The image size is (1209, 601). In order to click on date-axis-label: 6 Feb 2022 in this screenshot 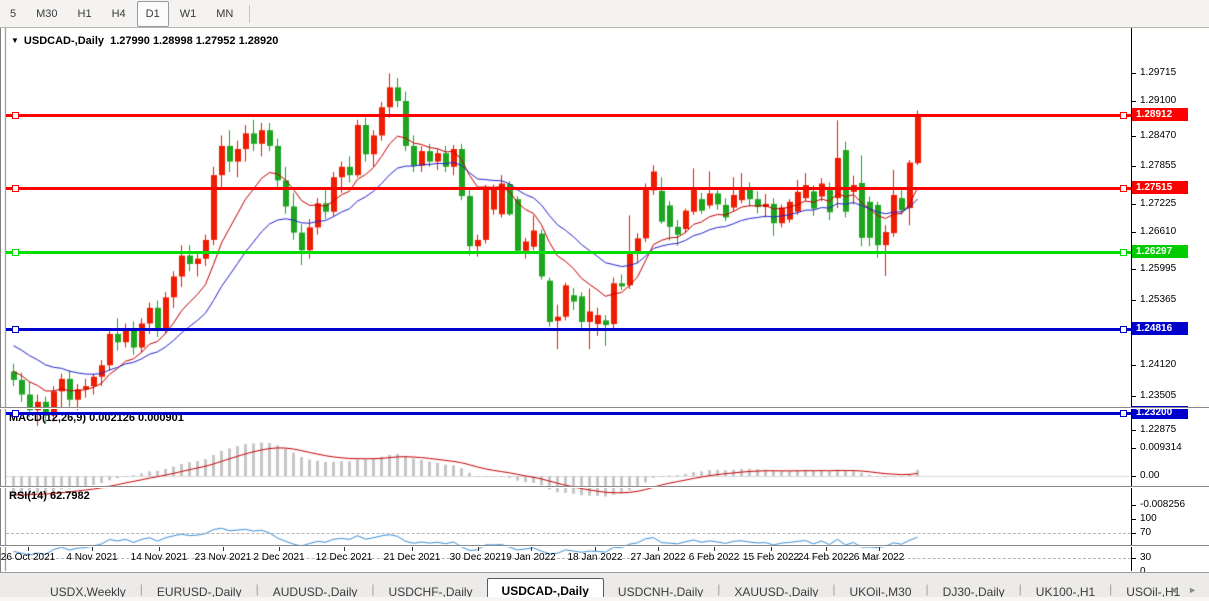, I will do `click(714, 557)`.